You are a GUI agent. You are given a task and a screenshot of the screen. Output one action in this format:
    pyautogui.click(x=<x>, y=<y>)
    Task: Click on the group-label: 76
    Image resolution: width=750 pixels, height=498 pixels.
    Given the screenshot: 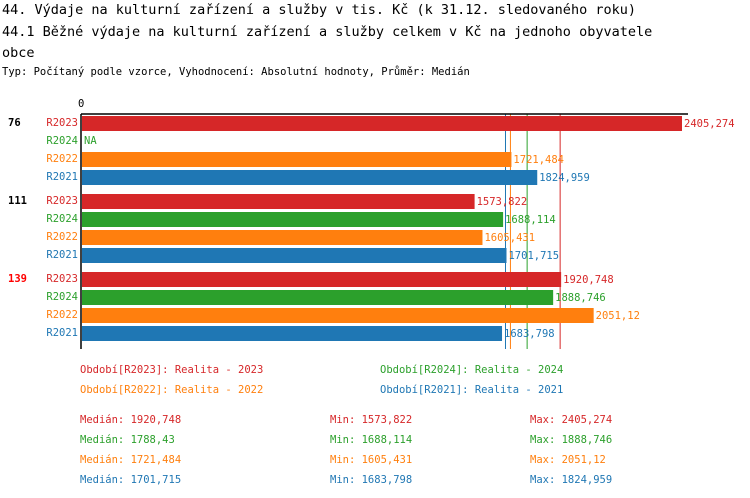 What is the action you would take?
    pyautogui.click(x=14, y=123)
    